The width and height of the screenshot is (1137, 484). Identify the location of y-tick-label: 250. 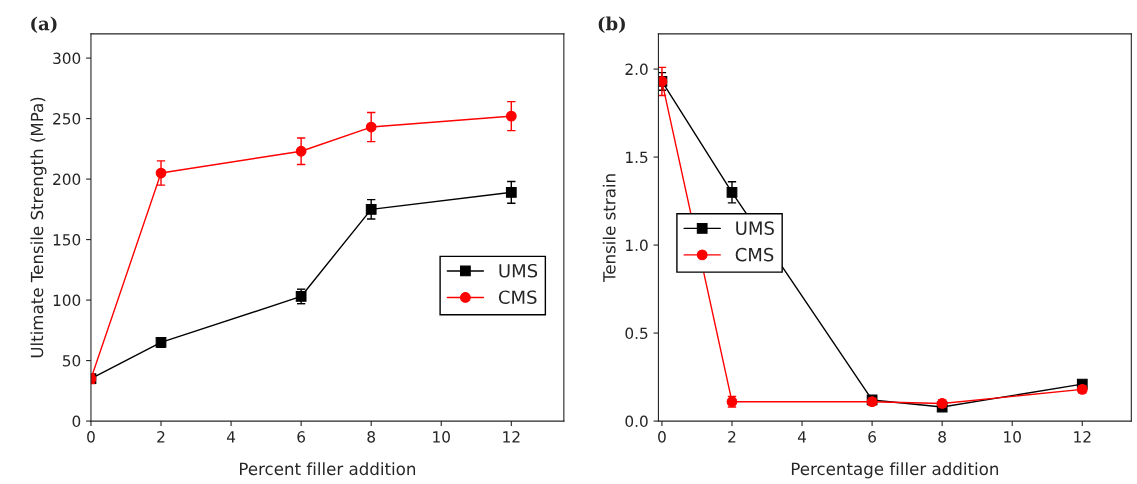
(67, 119).